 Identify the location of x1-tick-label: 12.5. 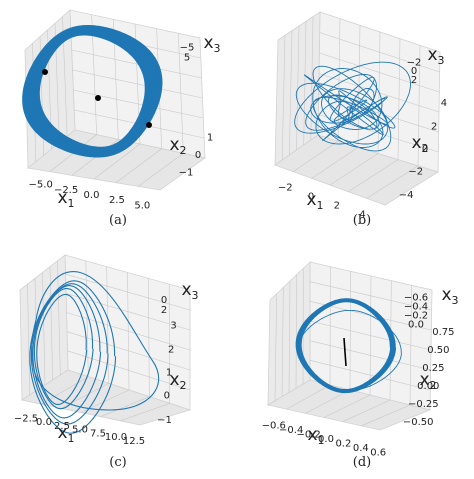
(134, 441).